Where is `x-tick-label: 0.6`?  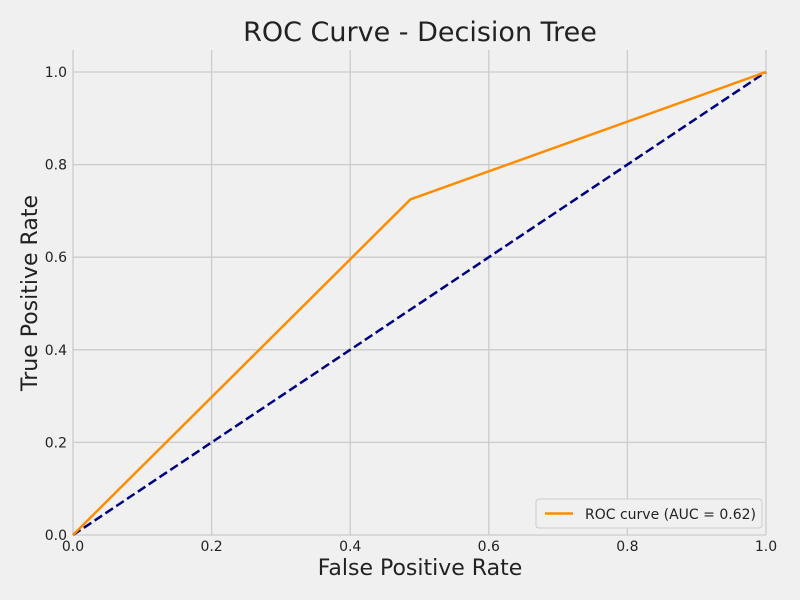 x-tick-label: 0.6 is located at coordinates (489, 547).